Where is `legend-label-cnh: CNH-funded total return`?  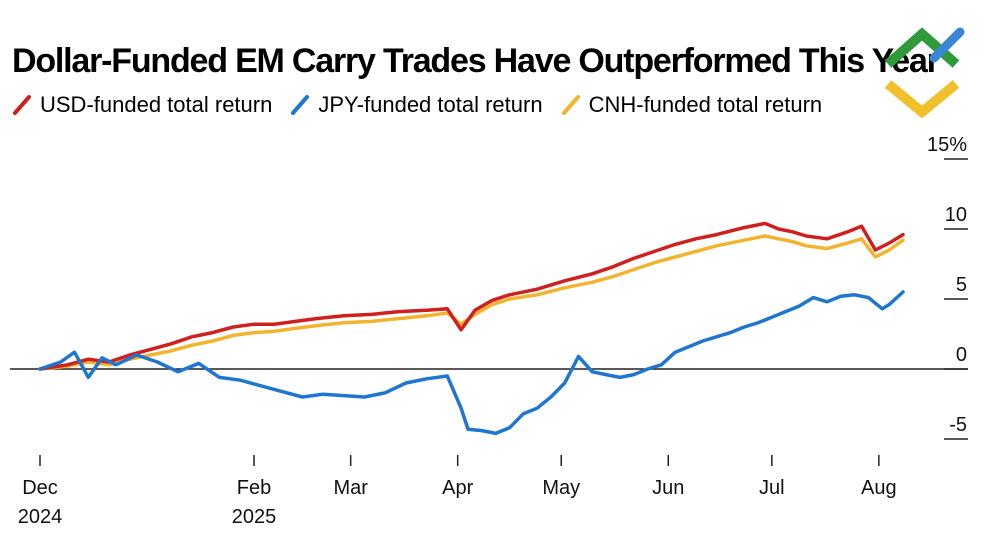
legend-label-cnh: CNH-funded total return is located at coordinates (705, 104).